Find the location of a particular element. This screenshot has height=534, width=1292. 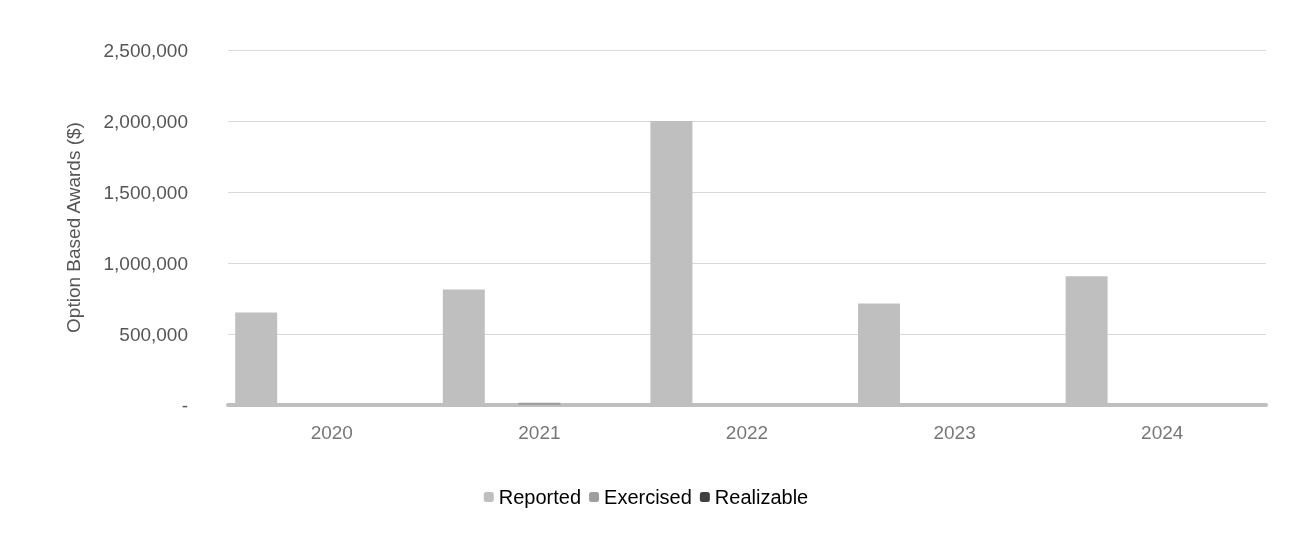

x-tick-label: 2022 is located at coordinates (747, 432).